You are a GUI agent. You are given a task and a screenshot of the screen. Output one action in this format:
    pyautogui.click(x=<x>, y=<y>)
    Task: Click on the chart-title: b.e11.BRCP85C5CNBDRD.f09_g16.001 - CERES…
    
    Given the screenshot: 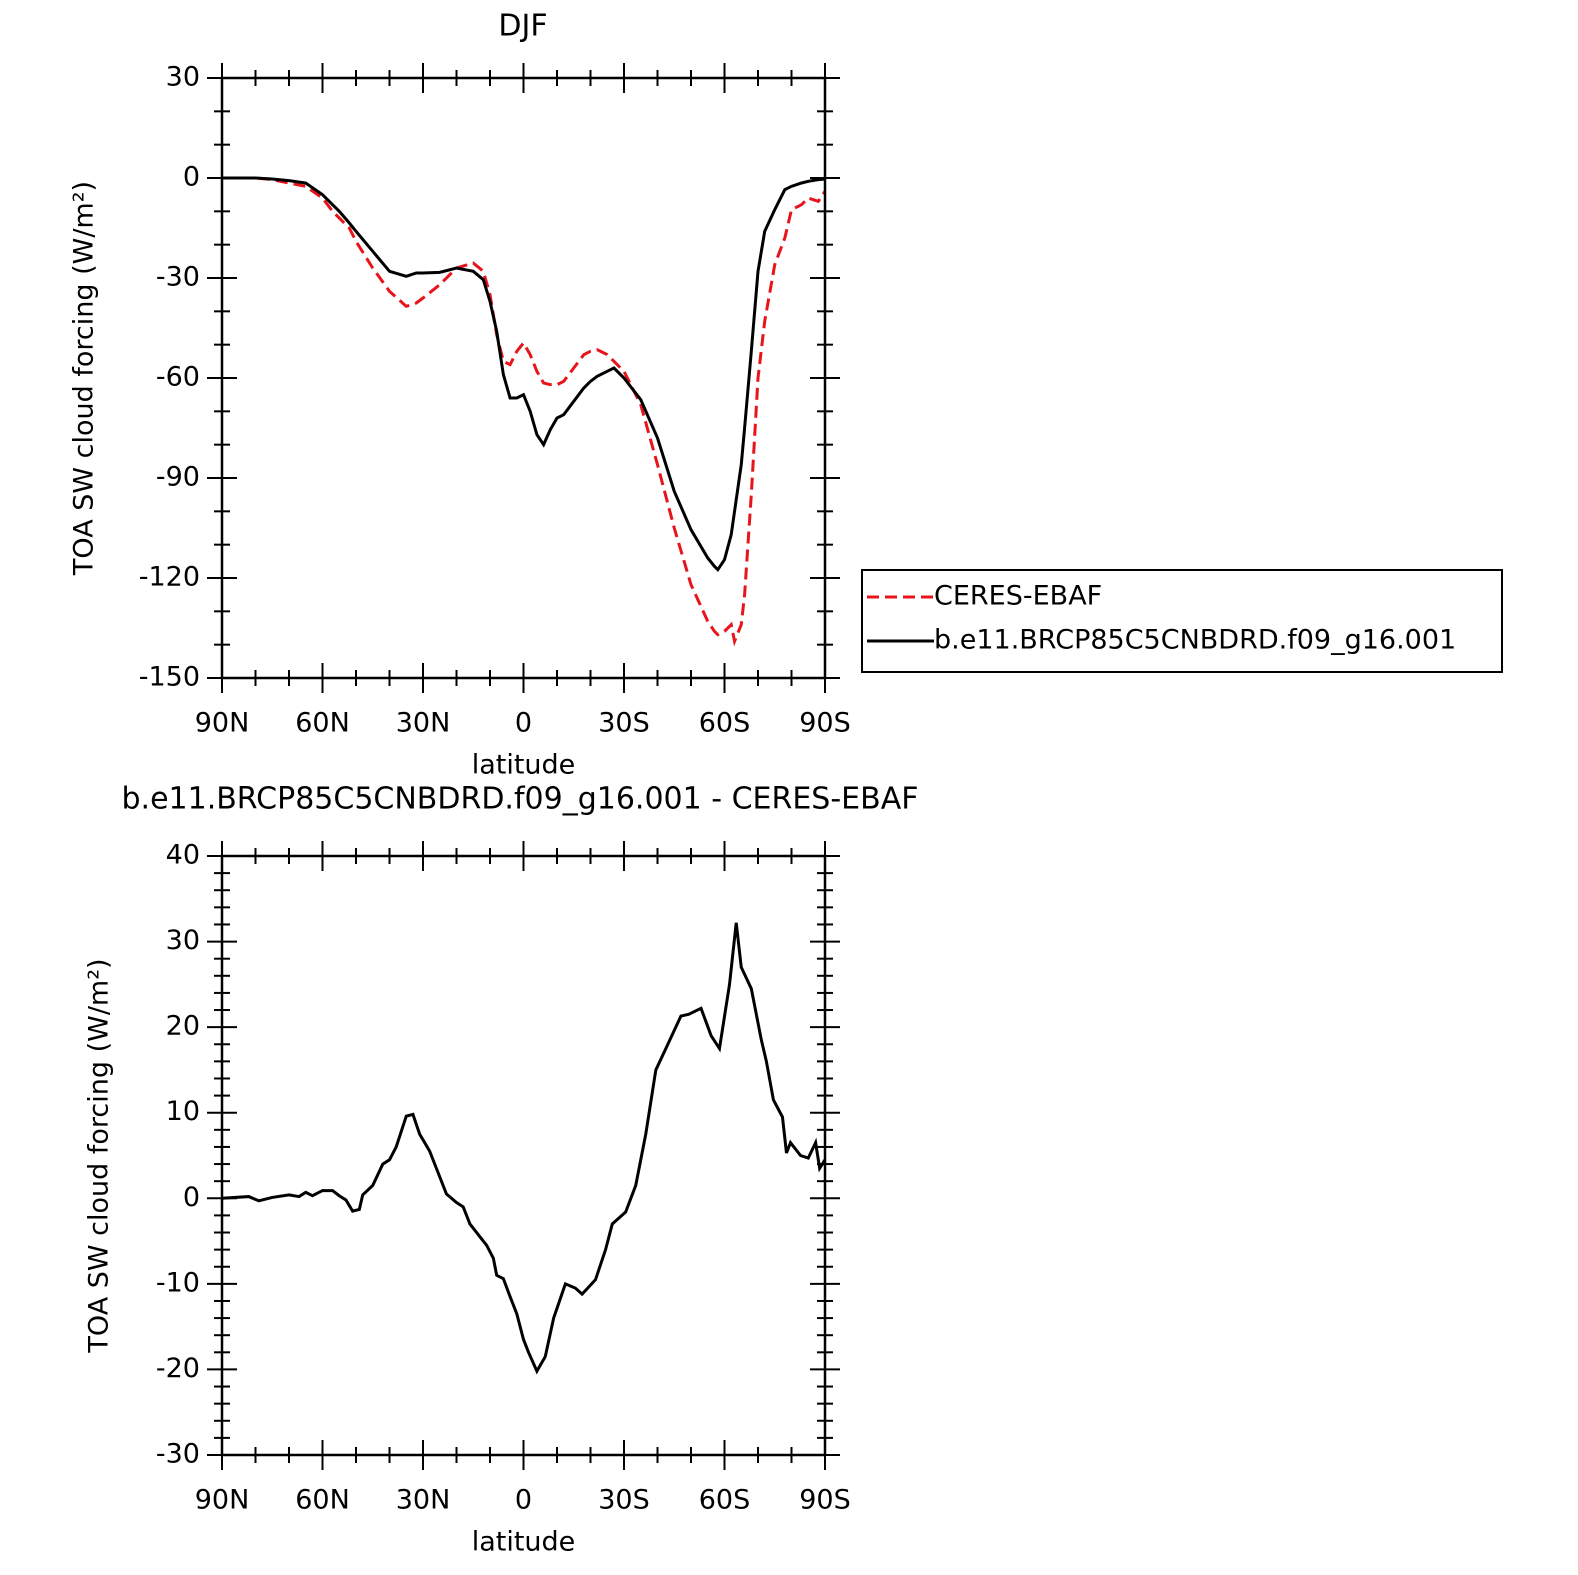 What is the action you would take?
    pyautogui.click(x=519, y=799)
    